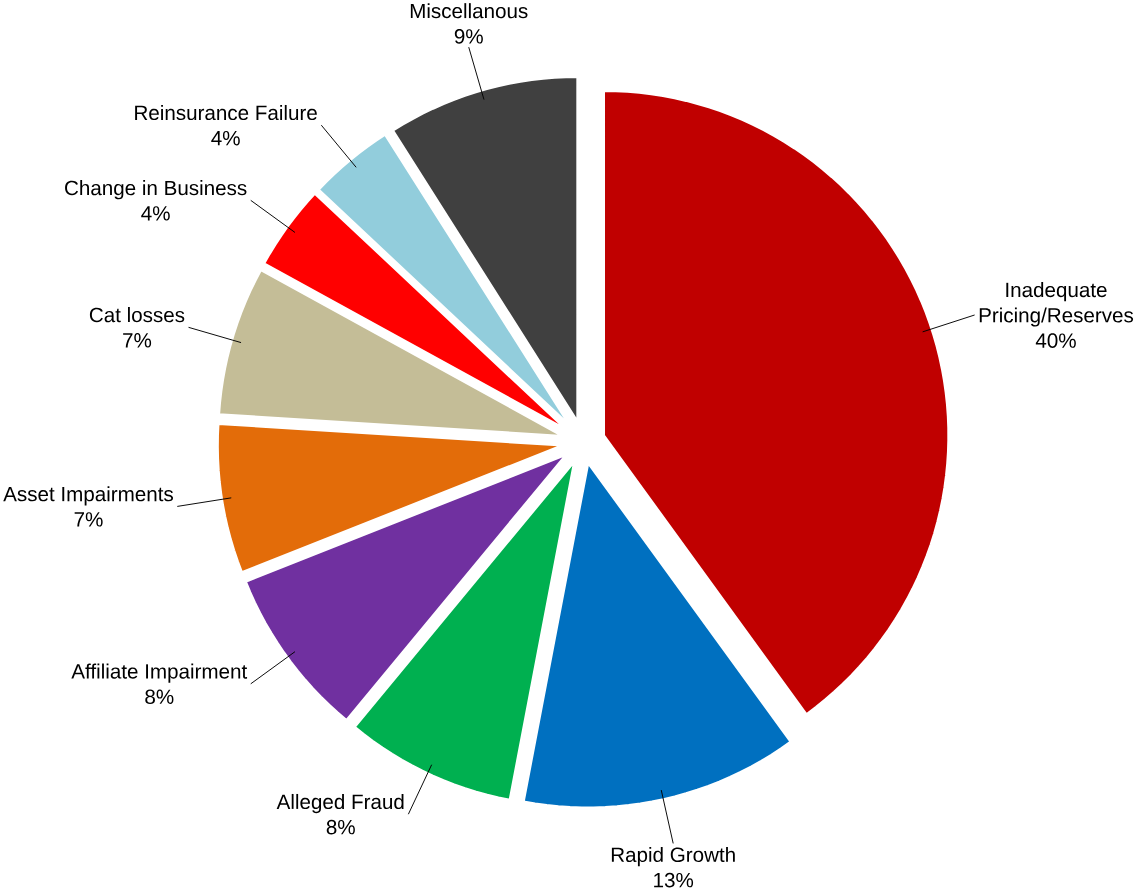 This screenshot has width=1137, height=891. What do you see at coordinates (1055, 341) in the screenshot?
I see `data-label: 40%` at bounding box center [1055, 341].